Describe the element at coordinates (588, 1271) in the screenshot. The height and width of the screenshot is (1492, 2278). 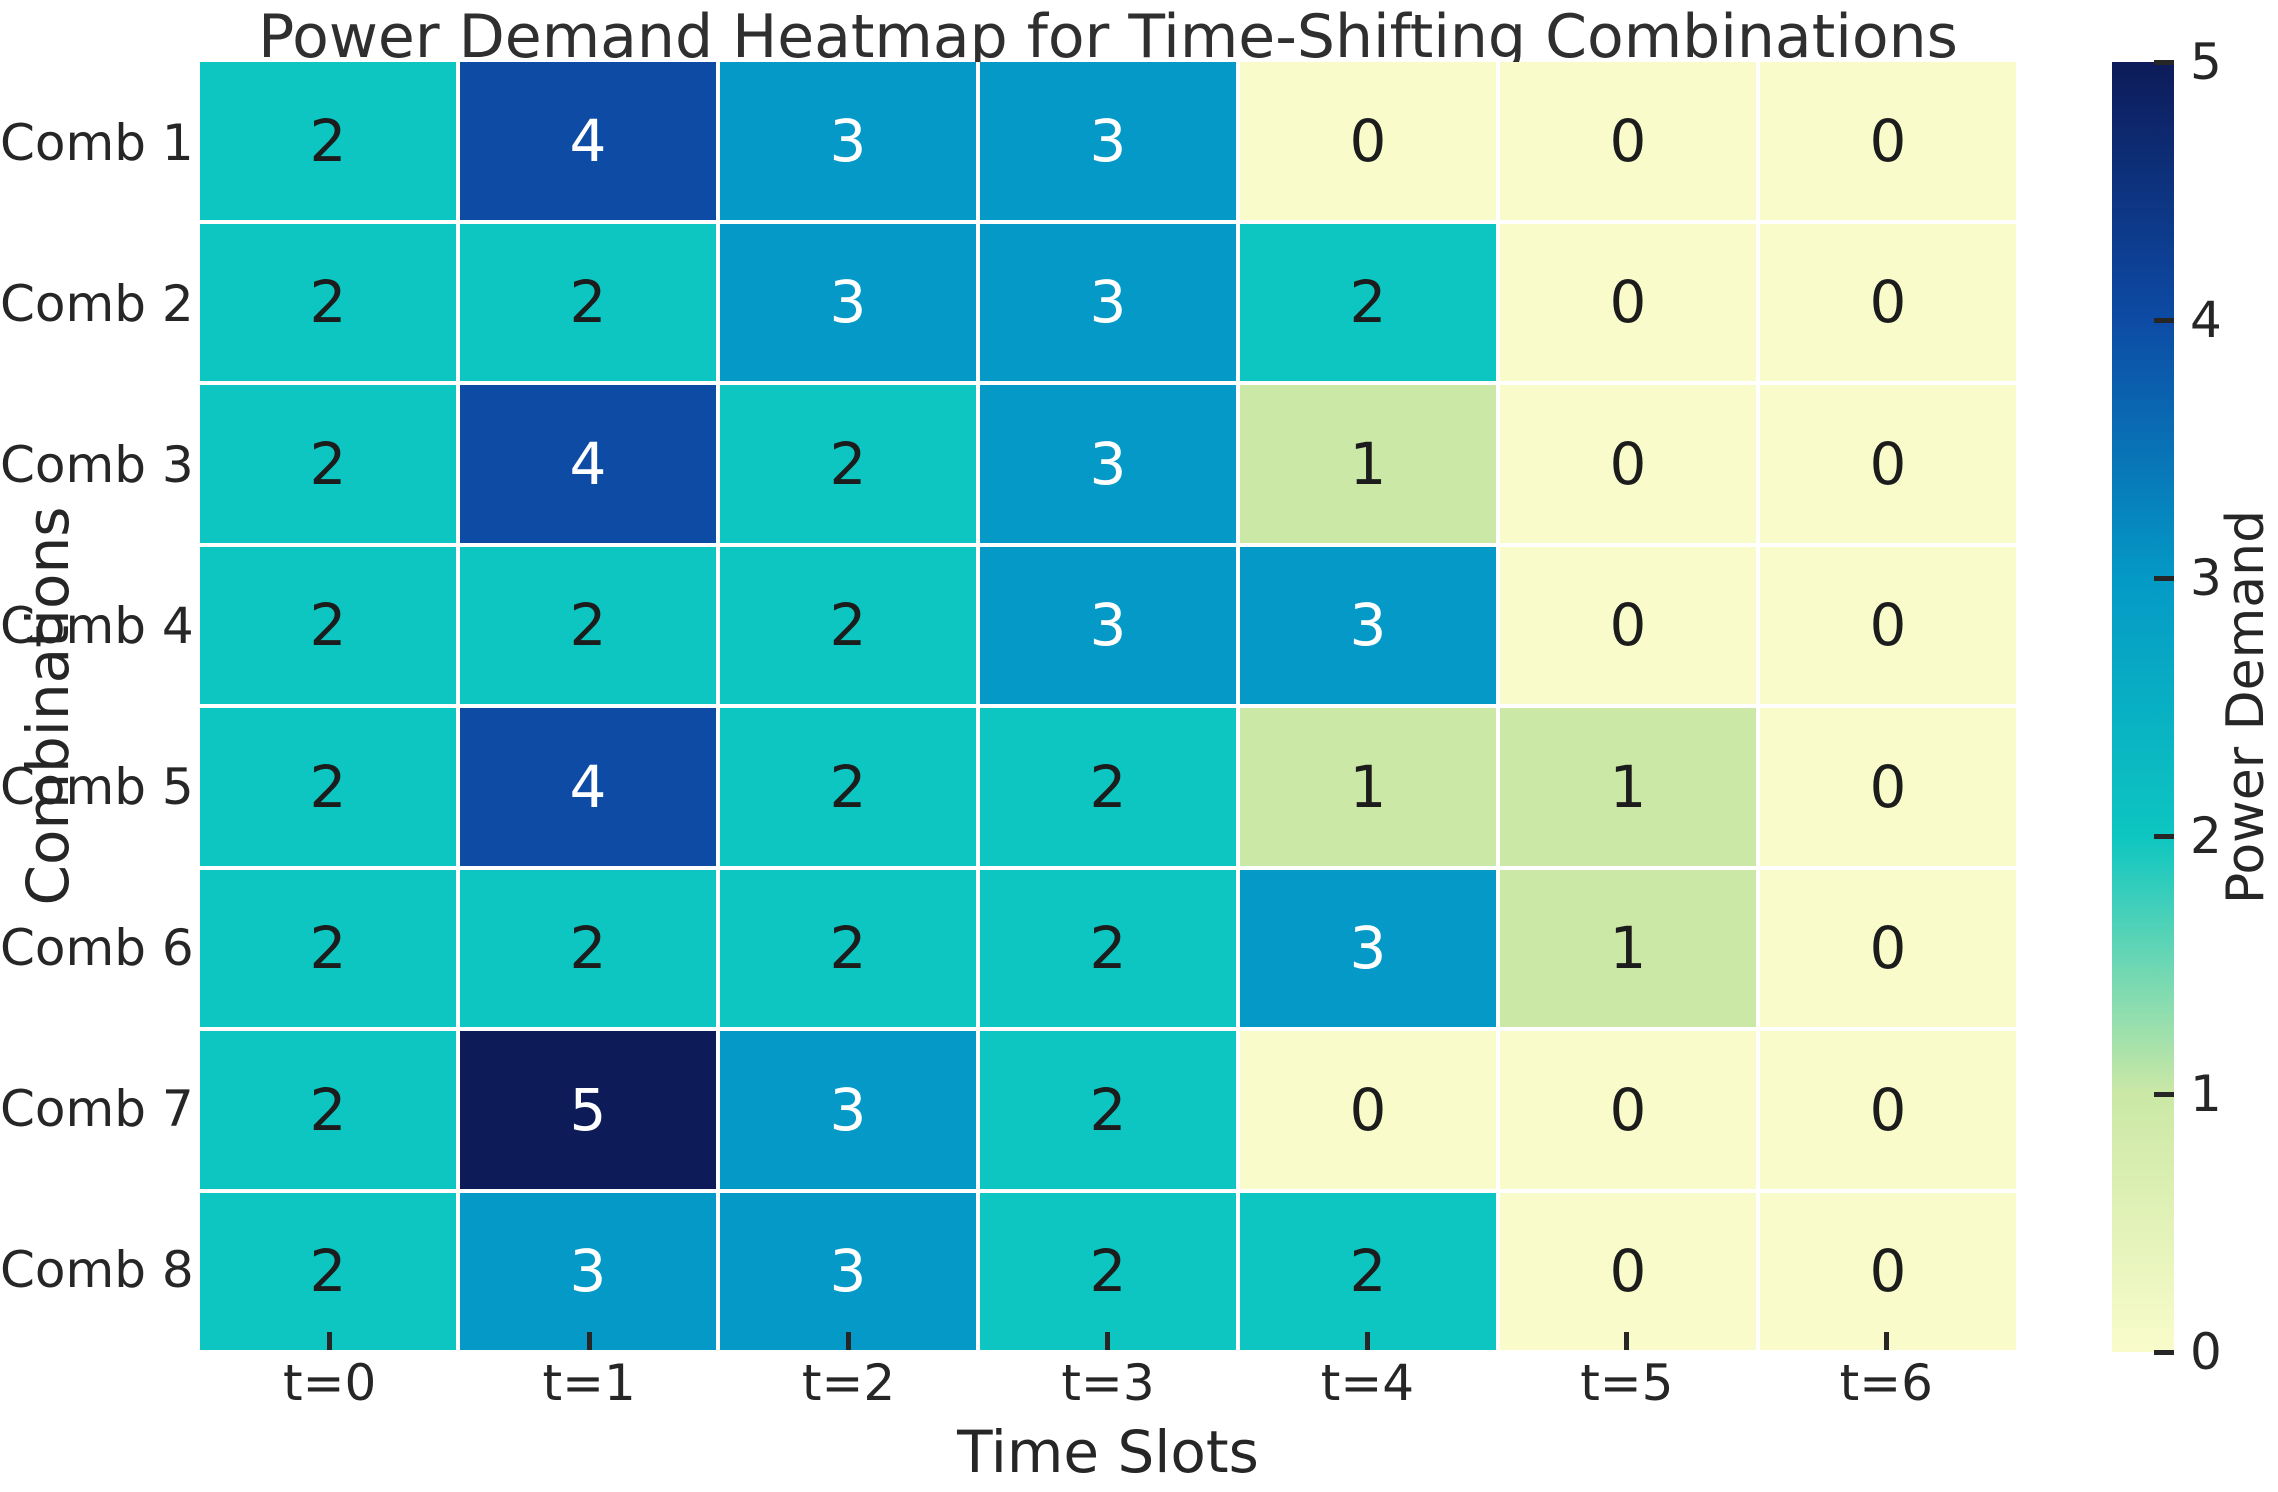
I see `heatmap-cell-r8-c2: 3` at that location.